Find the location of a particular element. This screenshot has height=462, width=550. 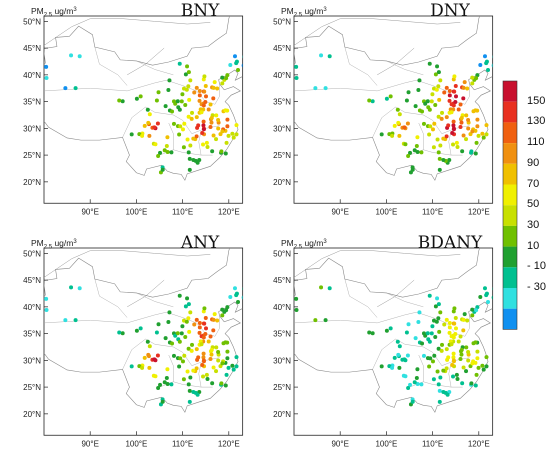

border-line is located at coordinates (396, 61).